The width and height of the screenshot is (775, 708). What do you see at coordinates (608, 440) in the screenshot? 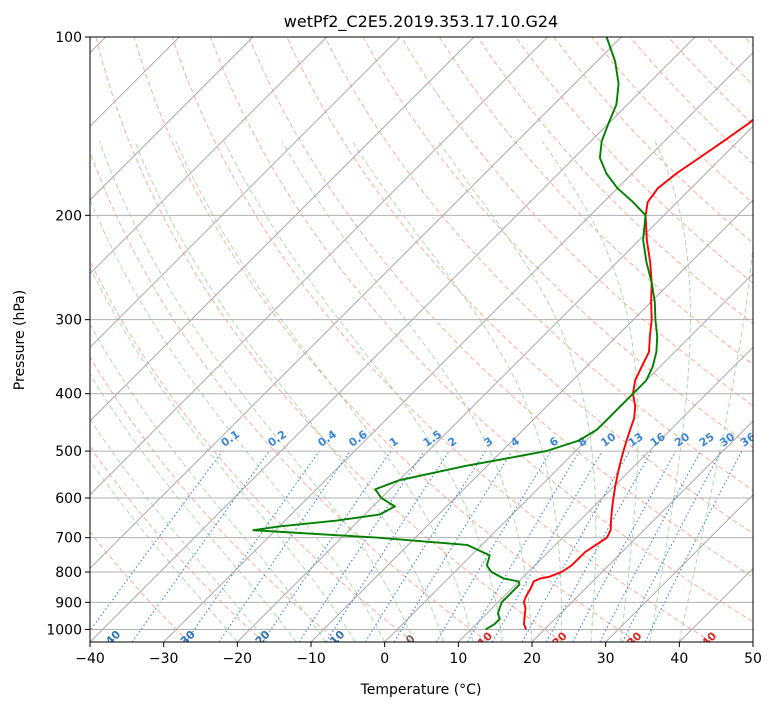
I see `mixing-ratio-label: 10` at bounding box center [608, 440].